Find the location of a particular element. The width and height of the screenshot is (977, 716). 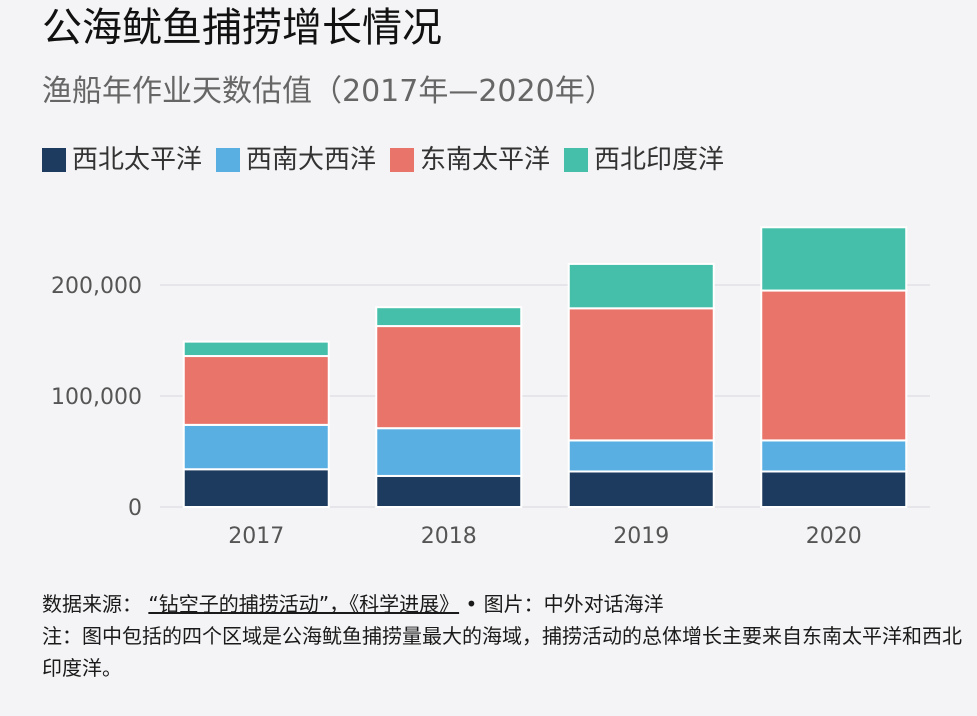

legend-item: 东南太平洋 is located at coordinates (470, 160).